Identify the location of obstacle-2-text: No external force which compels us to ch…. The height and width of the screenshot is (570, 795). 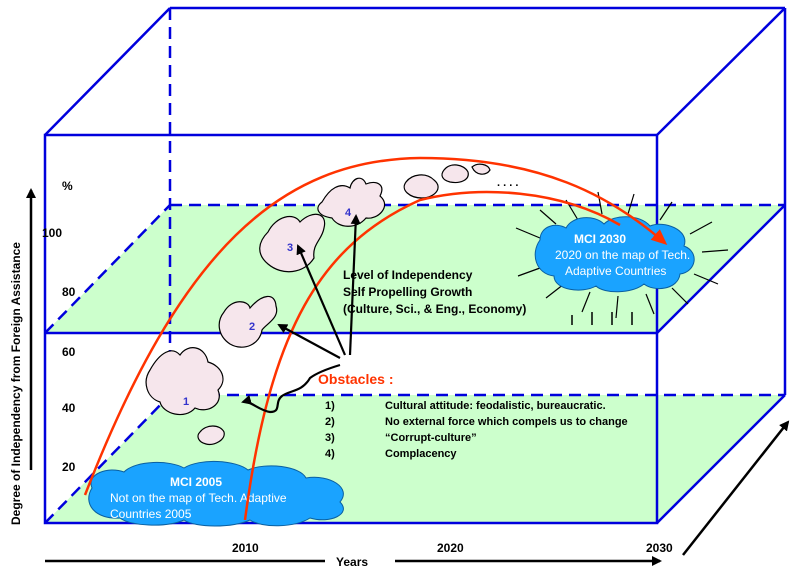
(506, 422).